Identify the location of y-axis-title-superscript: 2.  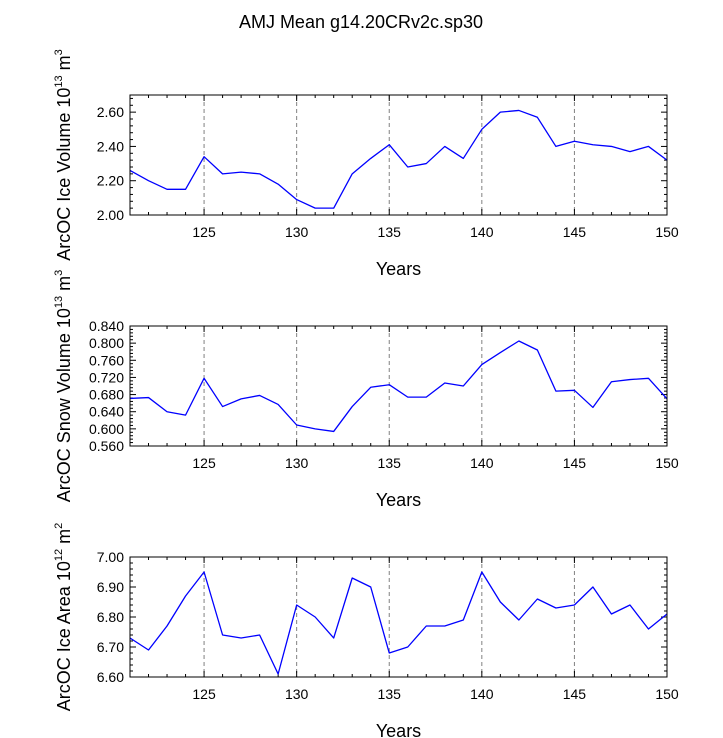
(59, 526).